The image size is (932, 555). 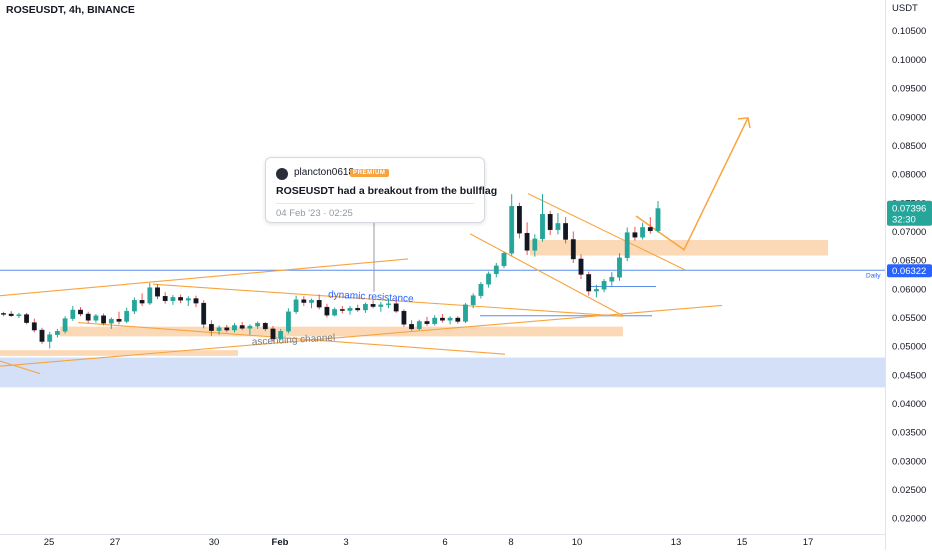 What do you see at coordinates (324, 172) in the screenshot?
I see `author-name: plancton0618` at bounding box center [324, 172].